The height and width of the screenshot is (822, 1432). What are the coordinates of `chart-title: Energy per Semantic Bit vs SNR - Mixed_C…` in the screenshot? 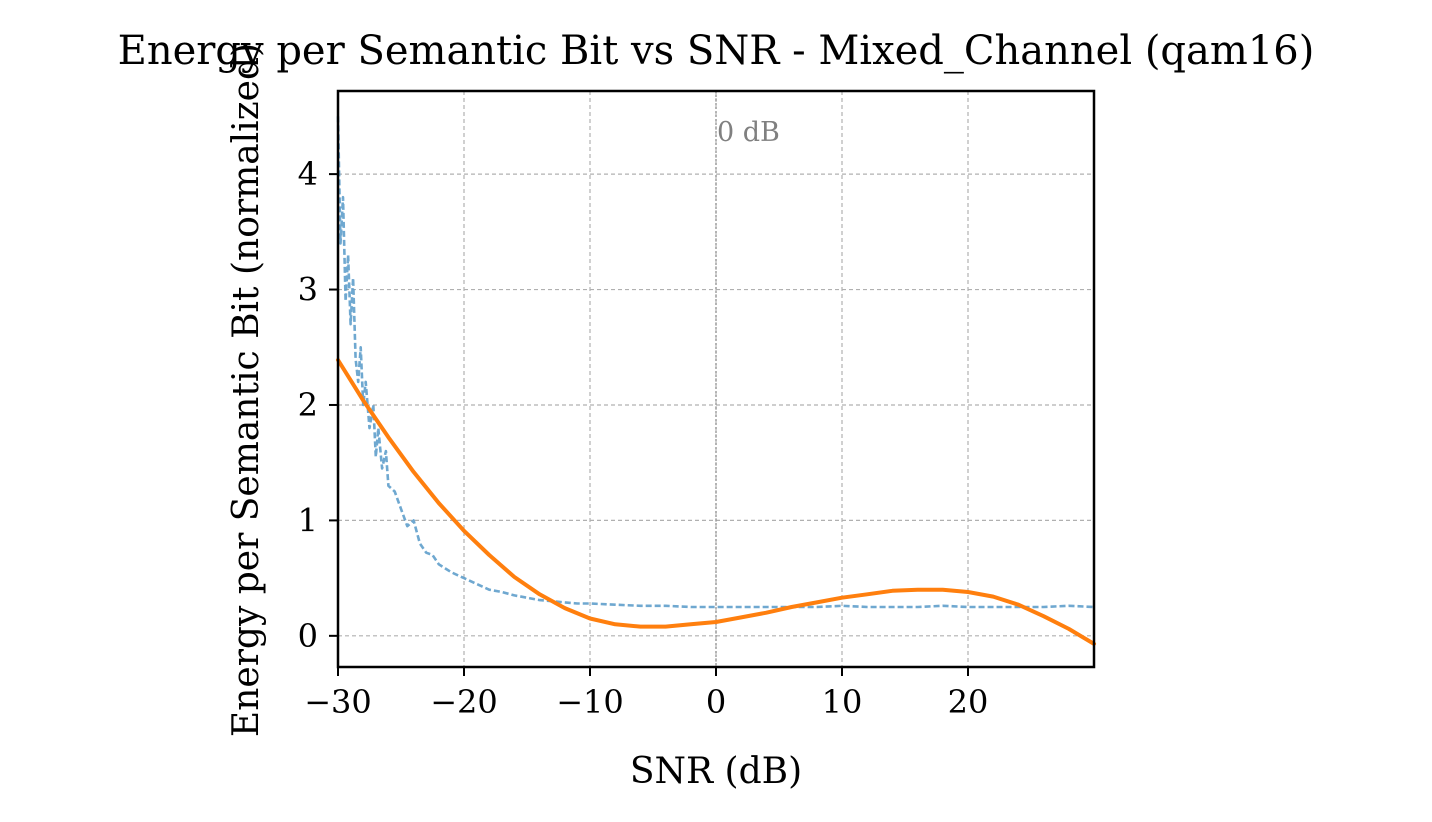 It's located at (716, 51).